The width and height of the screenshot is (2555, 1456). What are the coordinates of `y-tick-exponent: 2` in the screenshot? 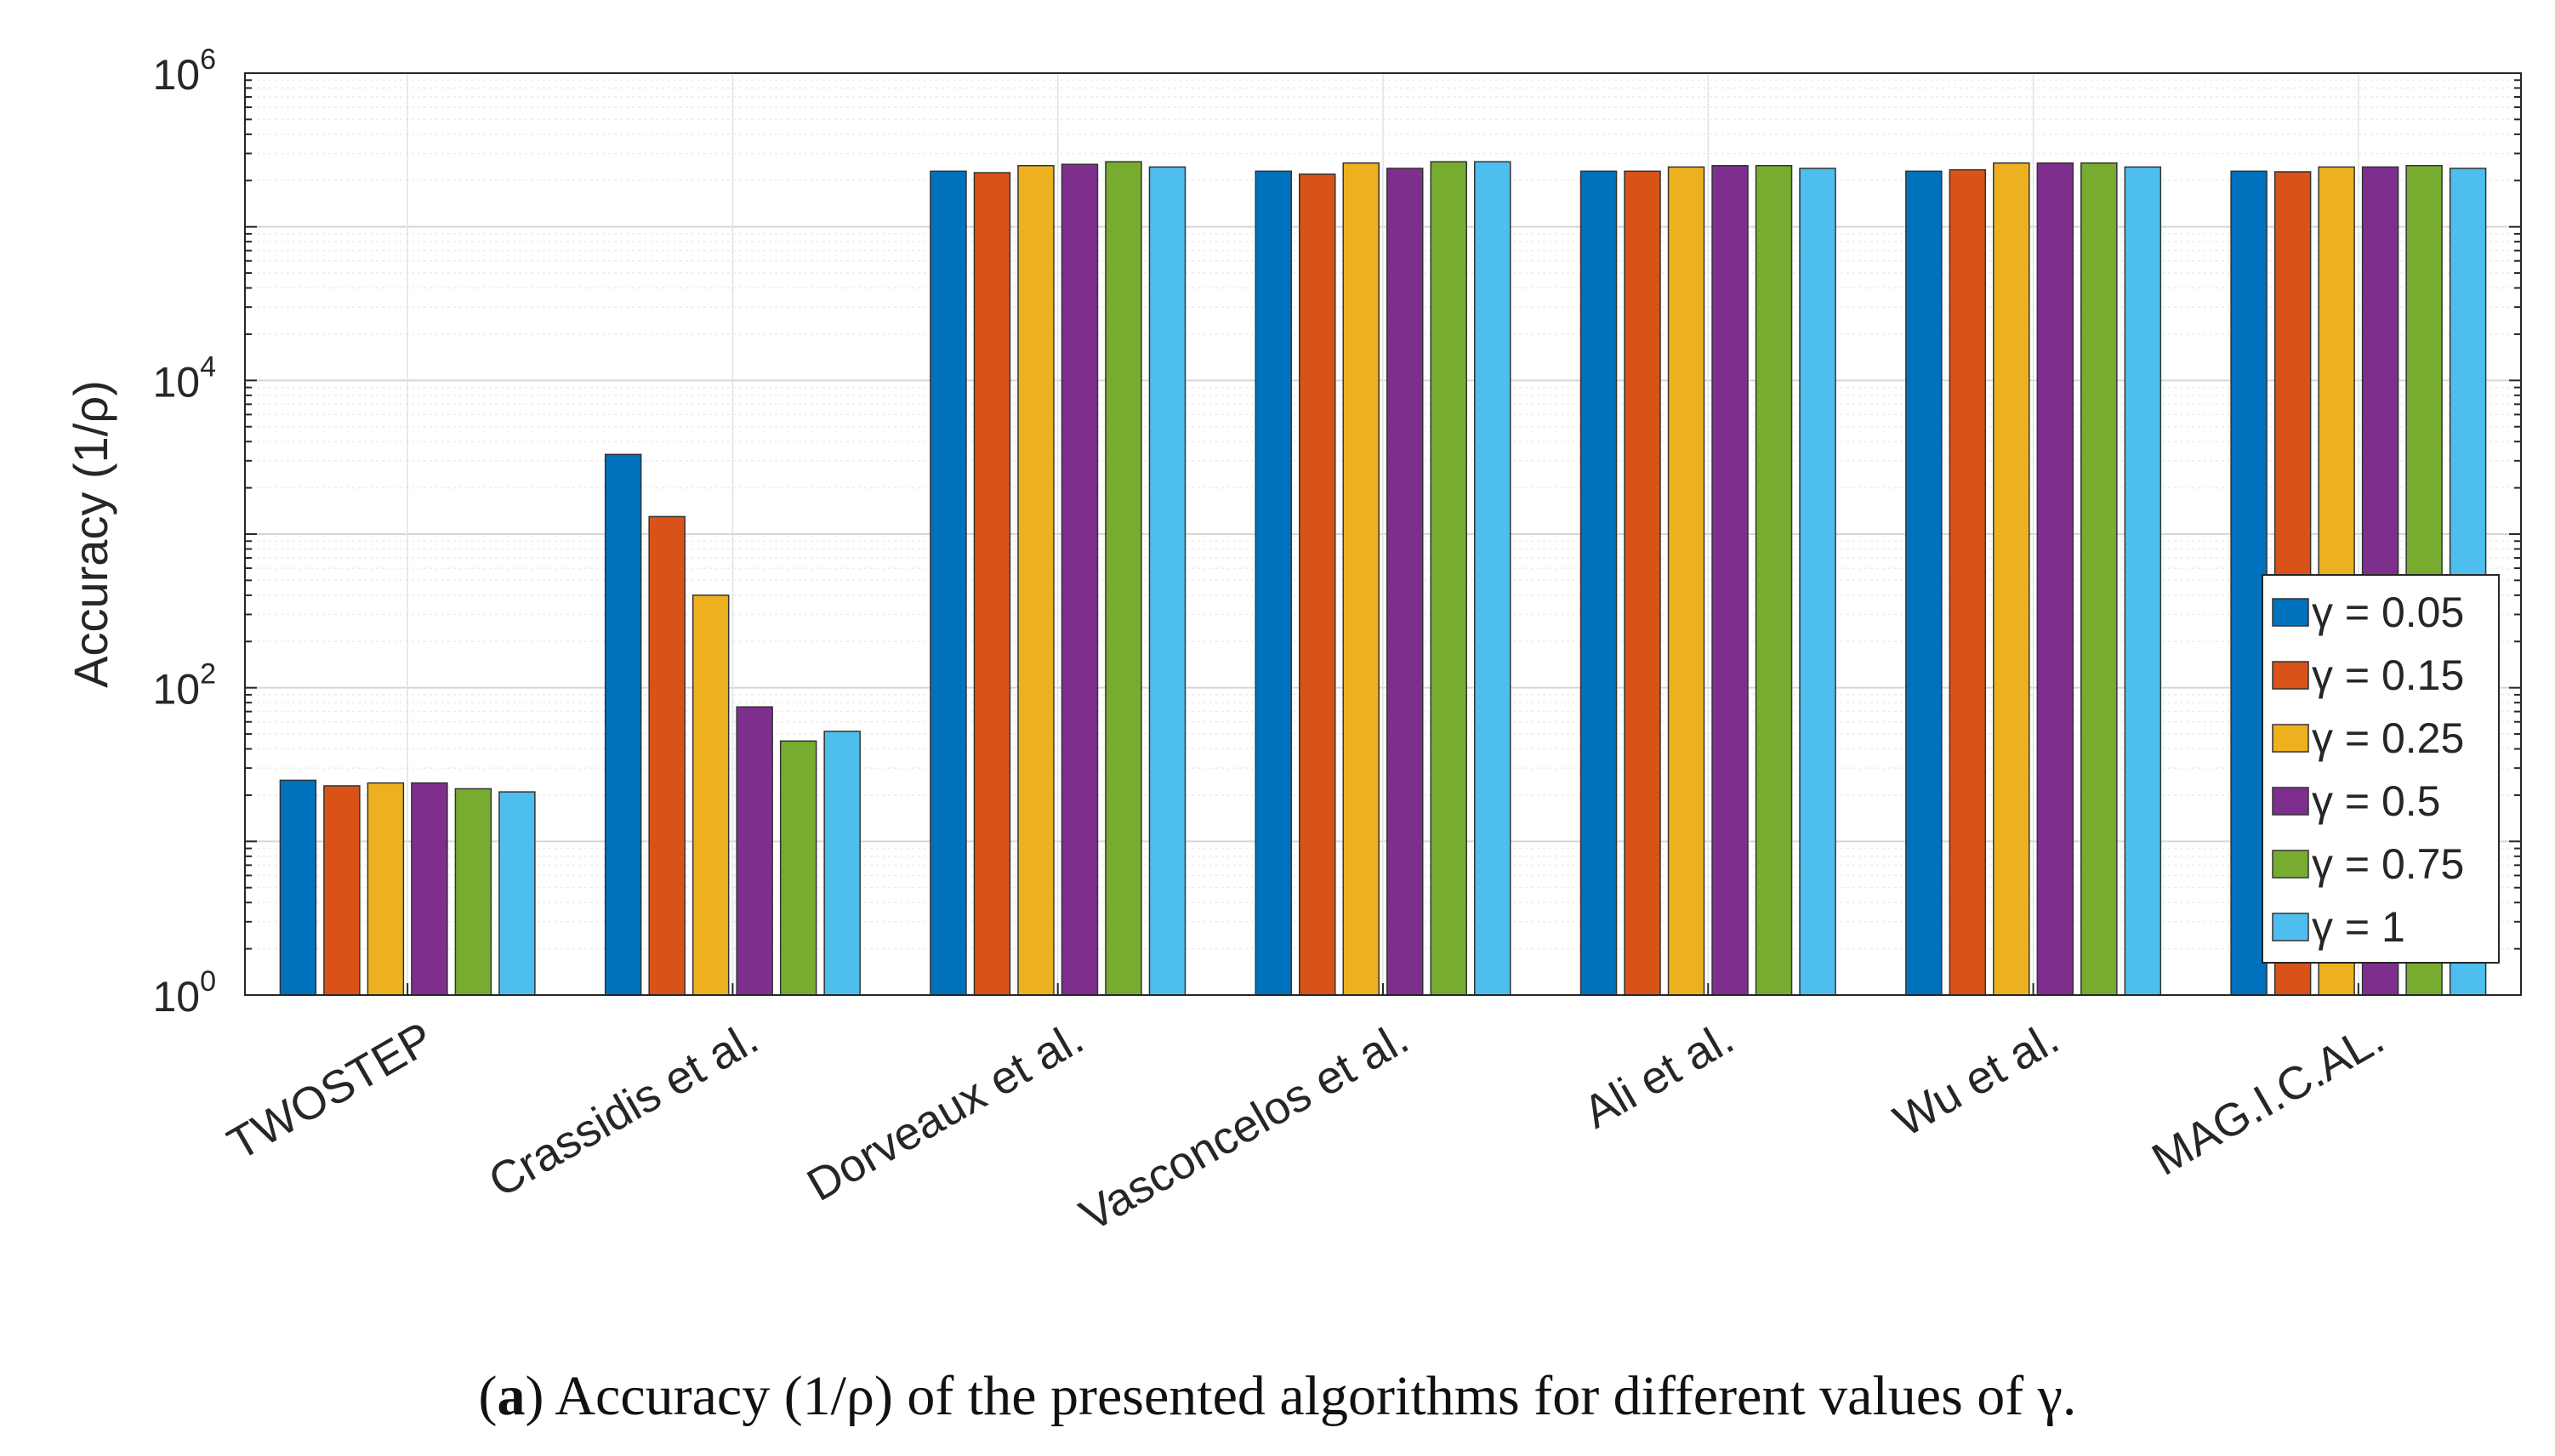 It's located at (208, 674).